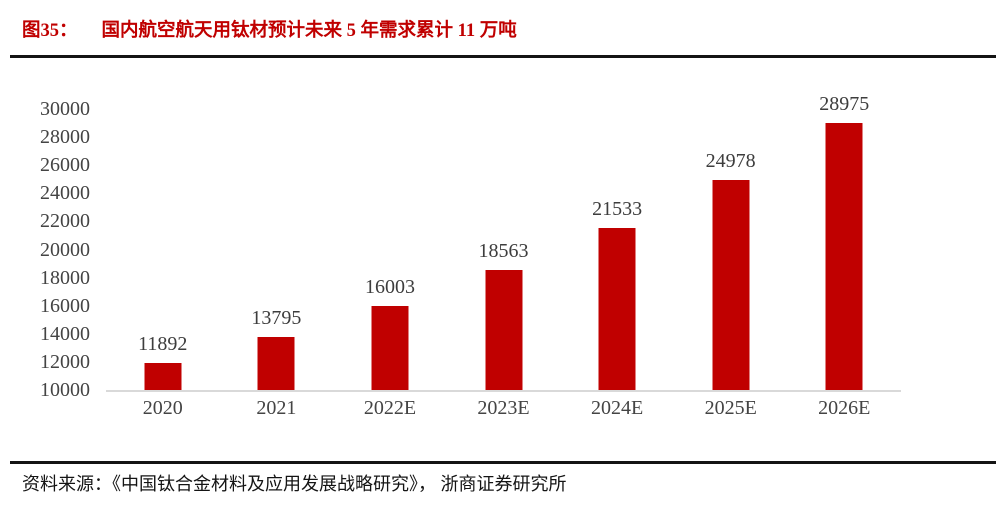 The height and width of the screenshot is (511, 1000). I want to click on y-tick-label: 24000, so click(65, 193).